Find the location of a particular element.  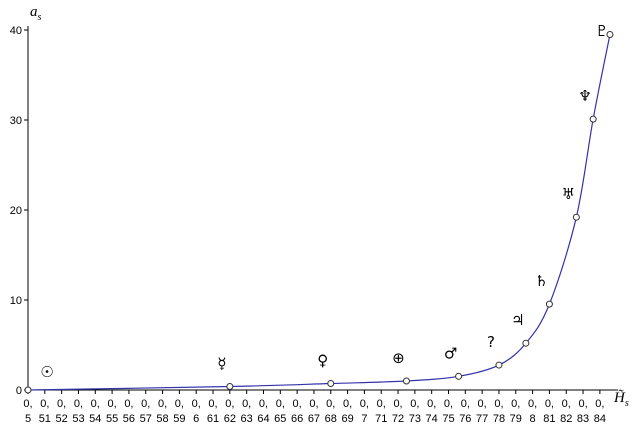

x-tick-label: 0, 53 is located at coordinates (78, 411).